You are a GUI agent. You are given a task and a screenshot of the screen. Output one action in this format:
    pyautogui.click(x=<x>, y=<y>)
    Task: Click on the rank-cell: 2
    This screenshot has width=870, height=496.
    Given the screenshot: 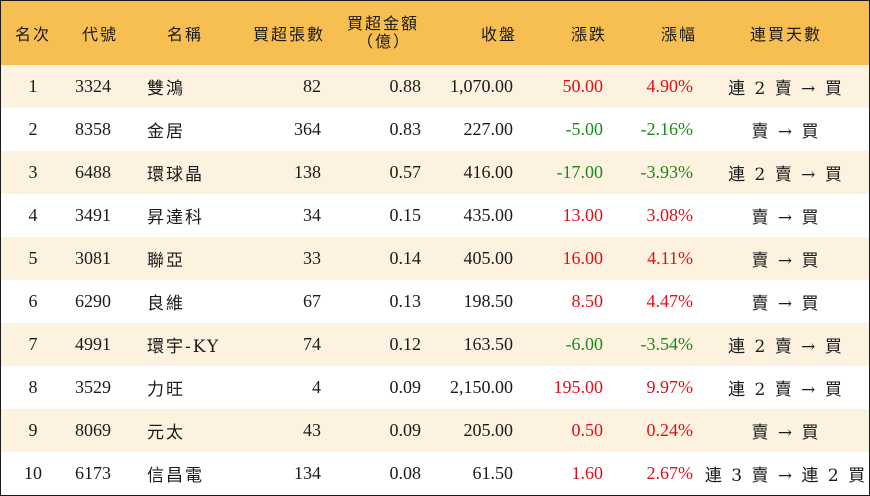 What is the action you would take?
    pyautogui.click(x=33, y=129)
    